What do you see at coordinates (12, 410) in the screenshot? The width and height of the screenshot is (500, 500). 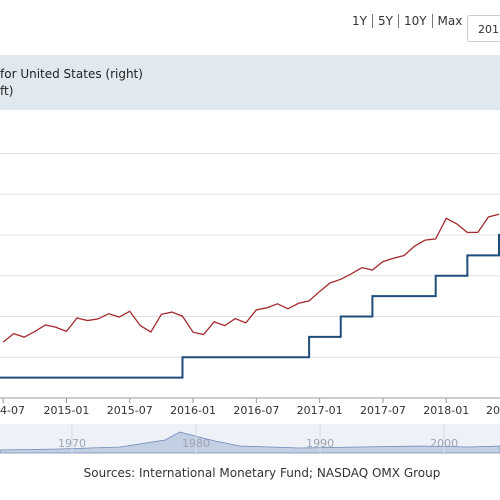 I see `x-tick-label: 4-07` at bounding box center [12, 410].